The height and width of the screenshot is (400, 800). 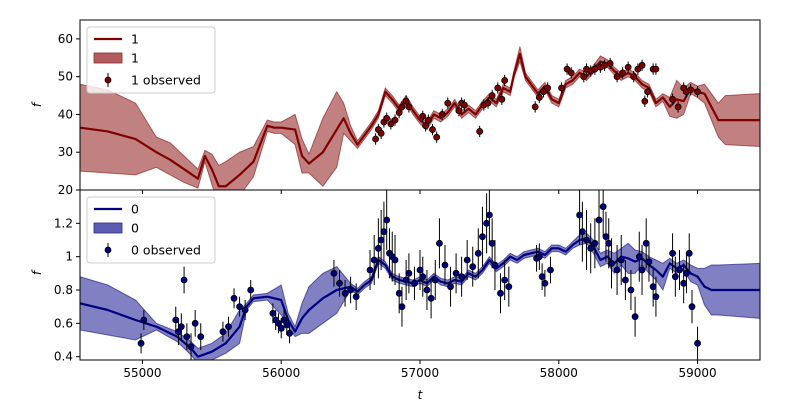 I want to click on bottom-legend-marker-swatch, so click(x=108, y=250).